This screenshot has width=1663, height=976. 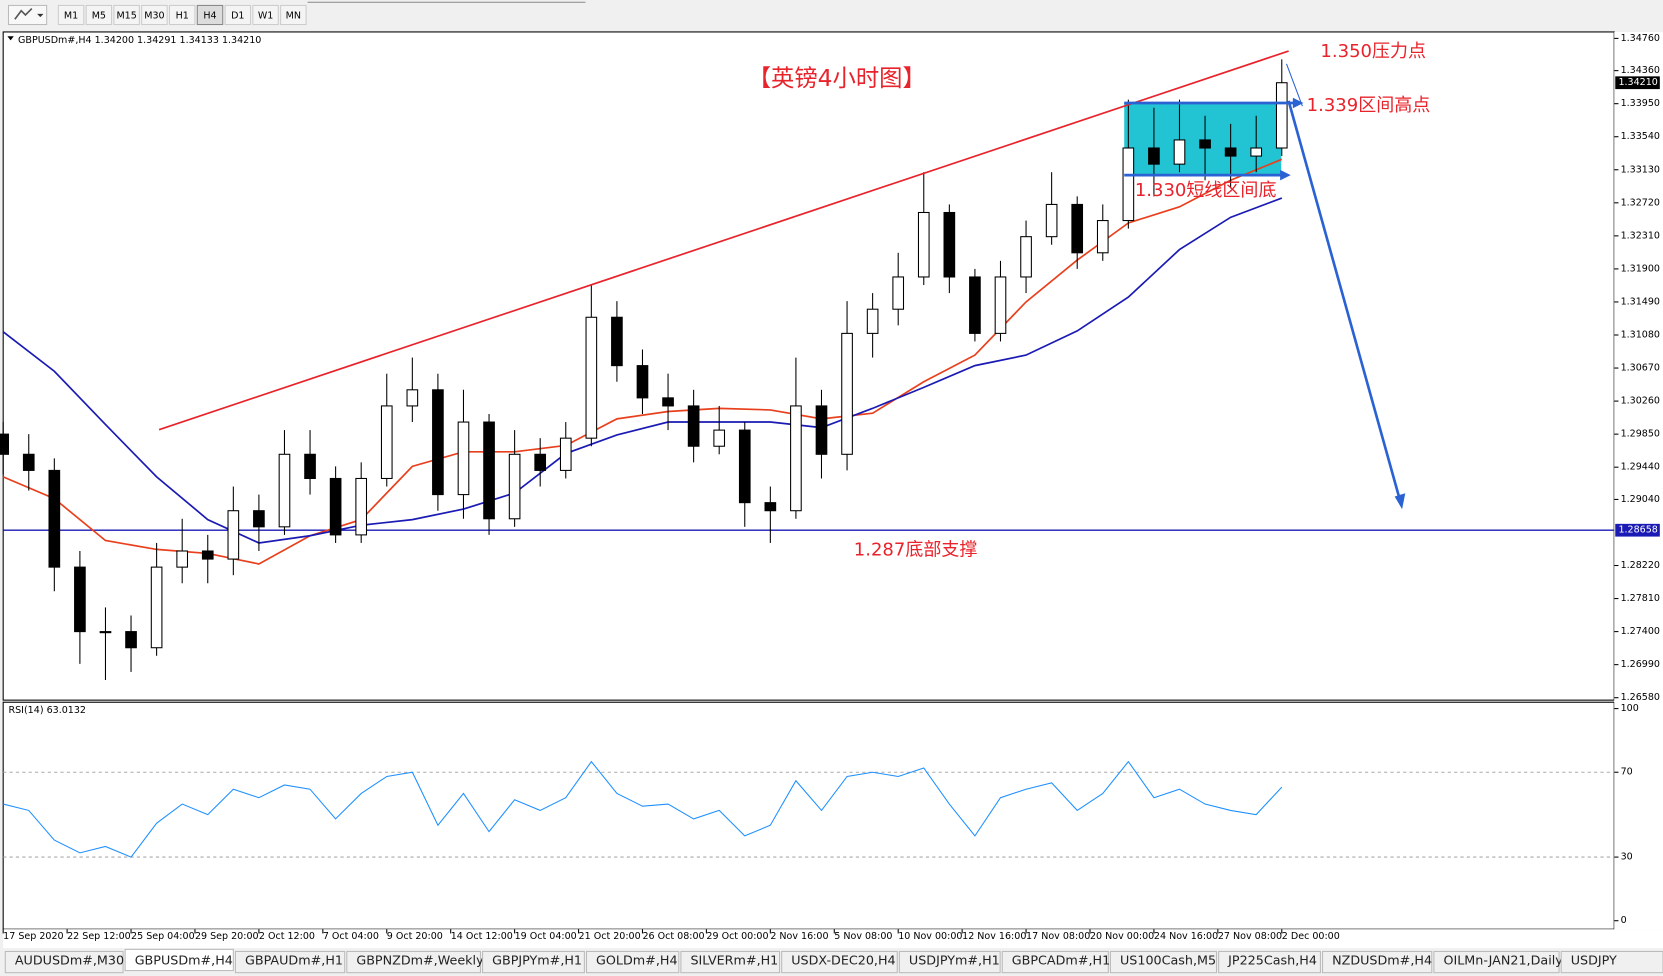 I want to click on timeframe-label: M5, so click(x=99, y=16).